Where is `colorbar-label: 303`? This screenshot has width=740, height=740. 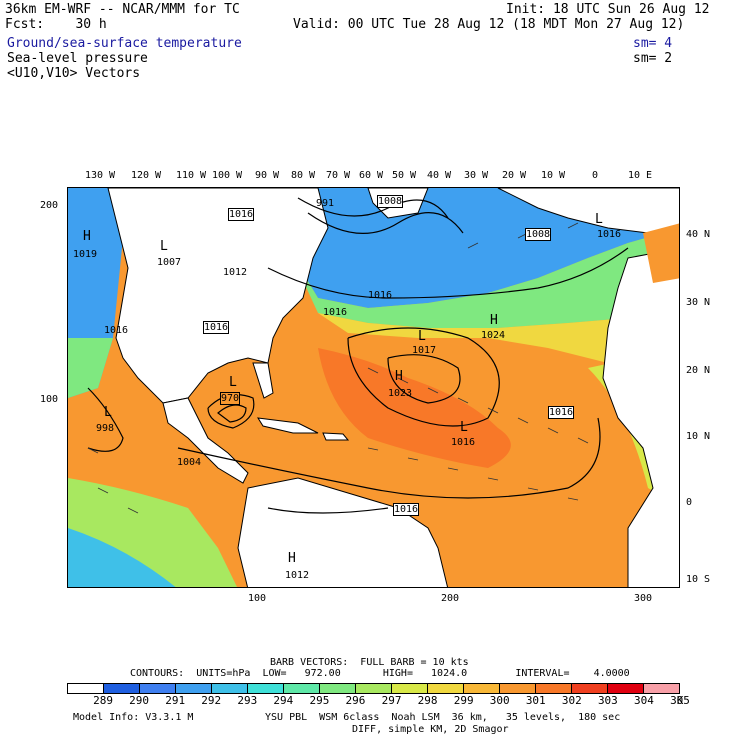 colorbar-label: 303 is located at coordinates (607, 700).